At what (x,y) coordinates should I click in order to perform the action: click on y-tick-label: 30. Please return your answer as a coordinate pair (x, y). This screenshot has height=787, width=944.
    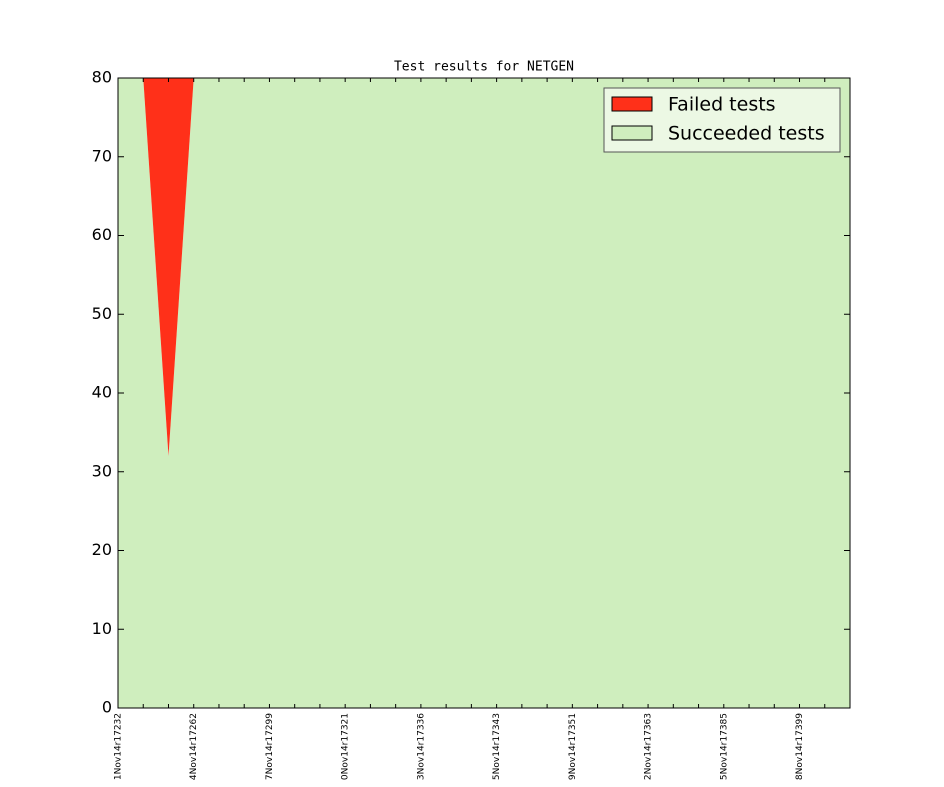
    Looking at the image, I should click on (102, 470).